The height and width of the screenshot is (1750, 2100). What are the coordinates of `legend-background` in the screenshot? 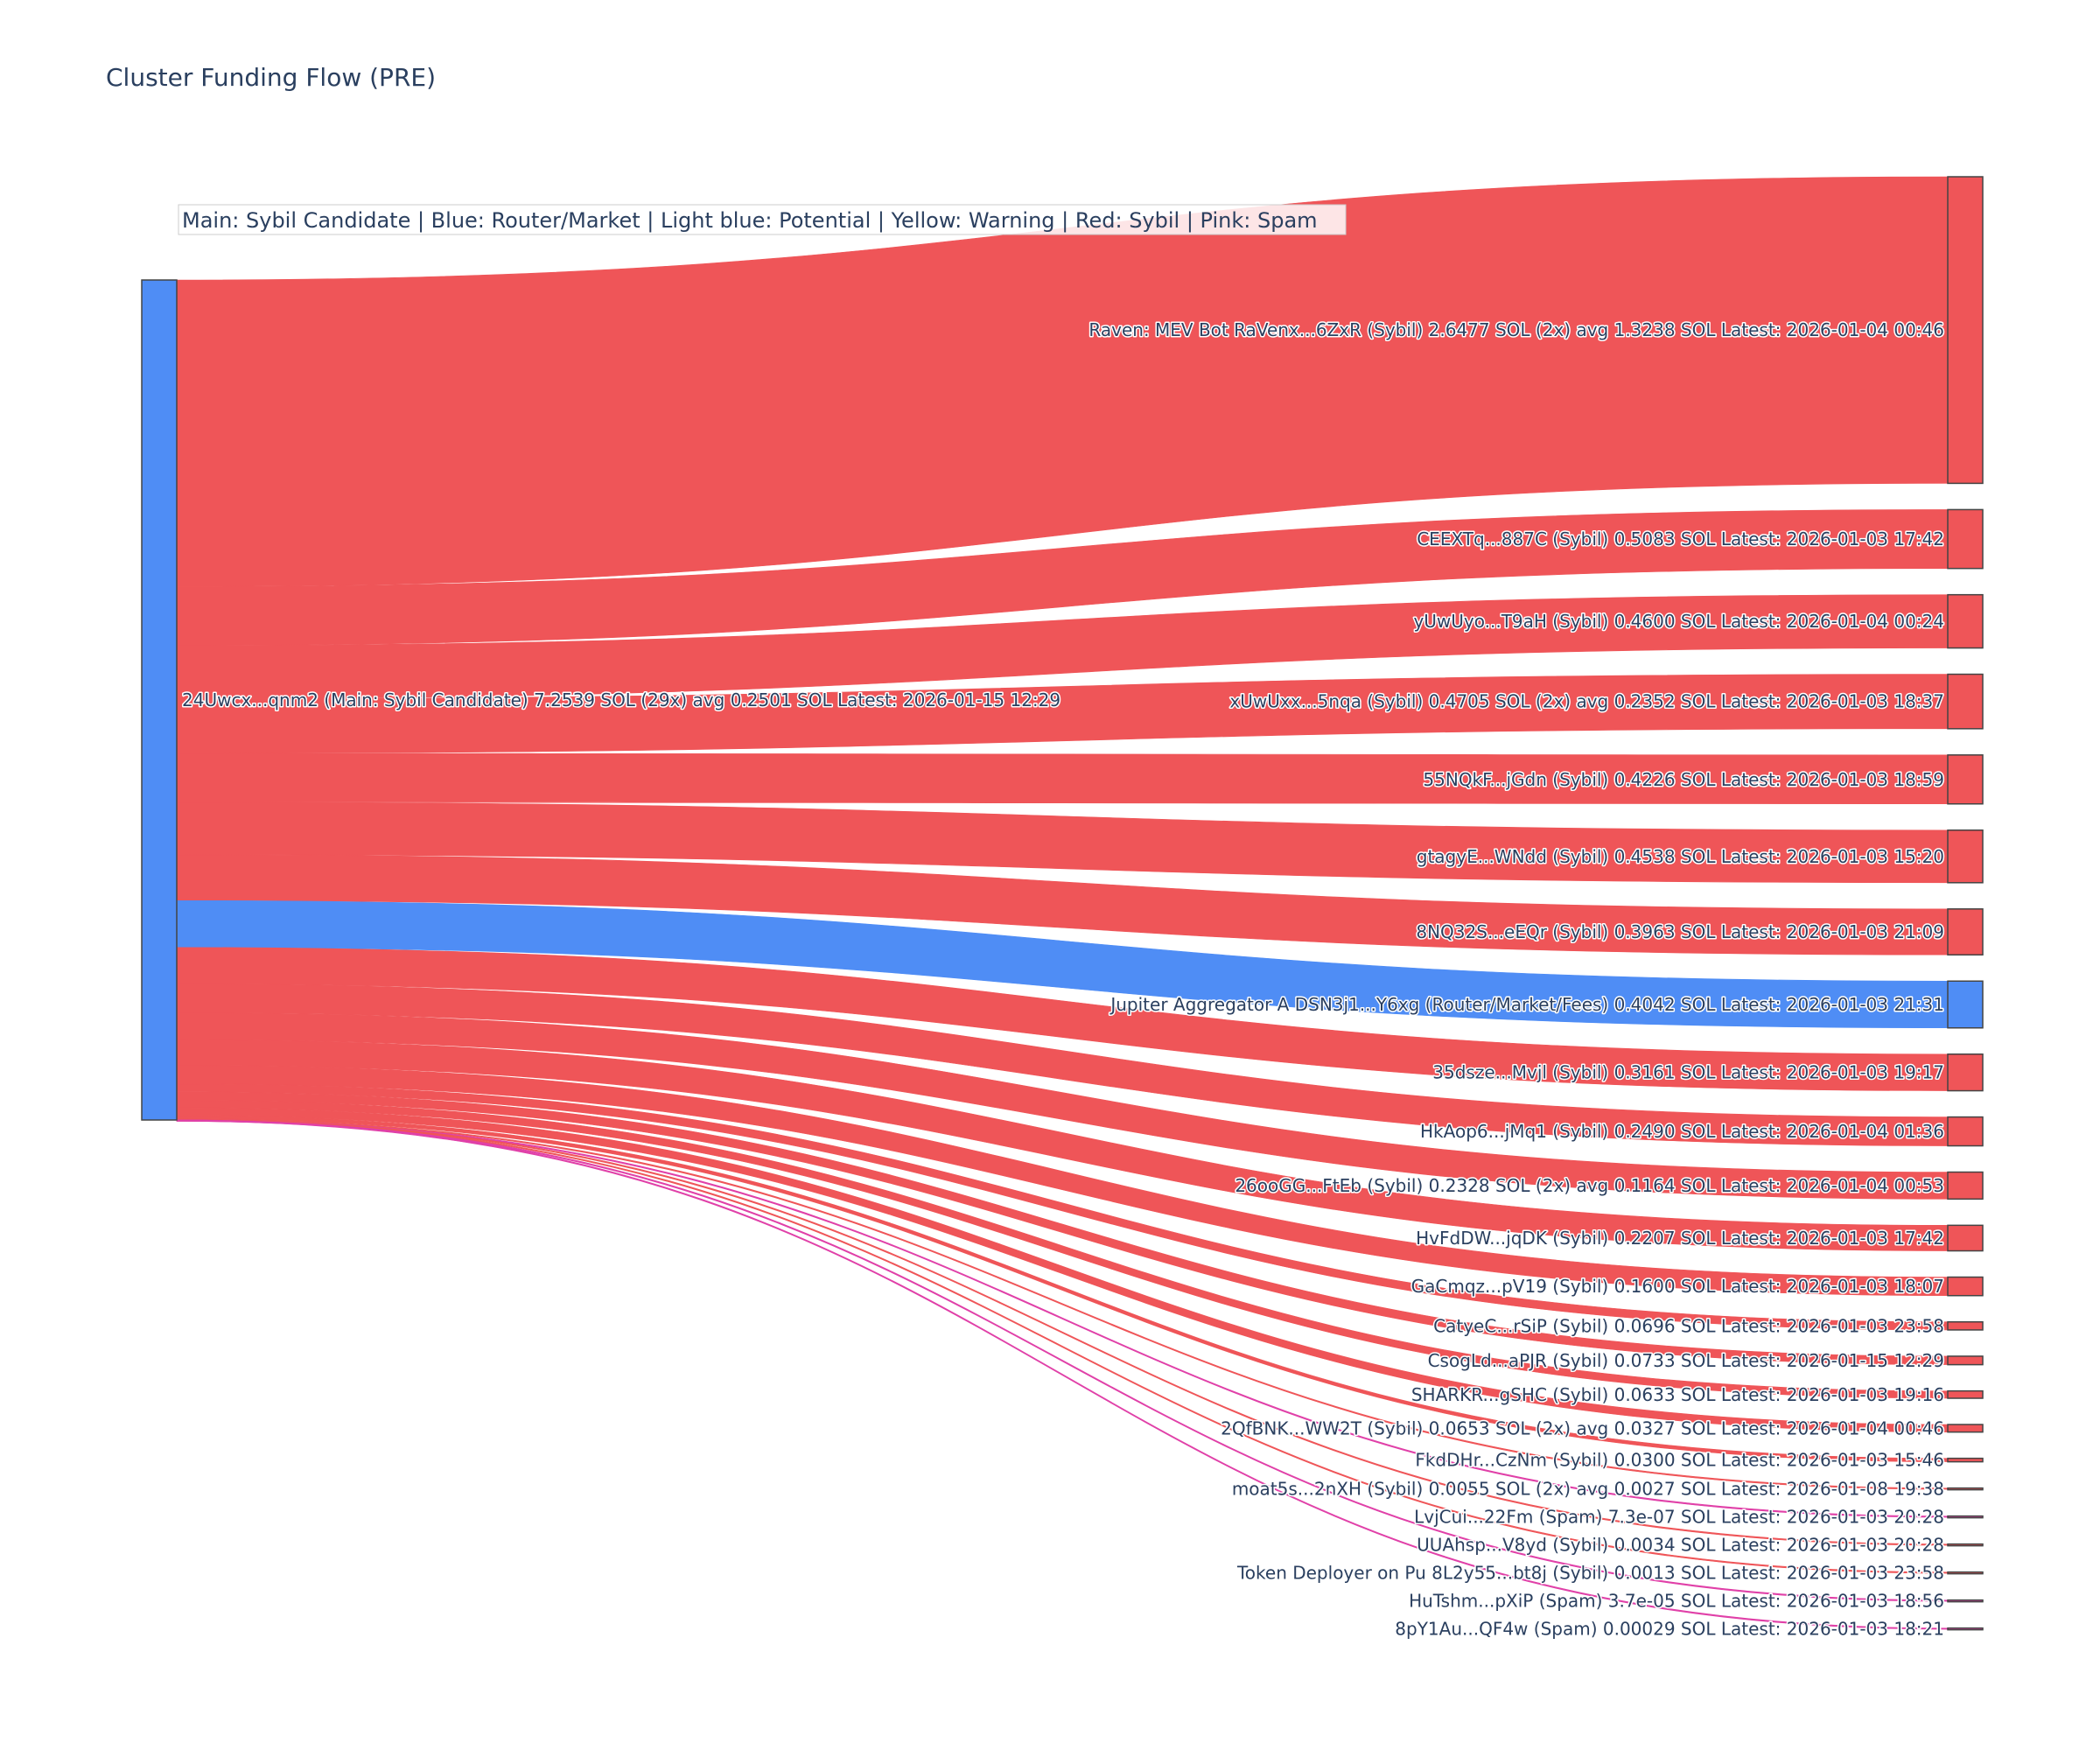 It's located at (762, 219).